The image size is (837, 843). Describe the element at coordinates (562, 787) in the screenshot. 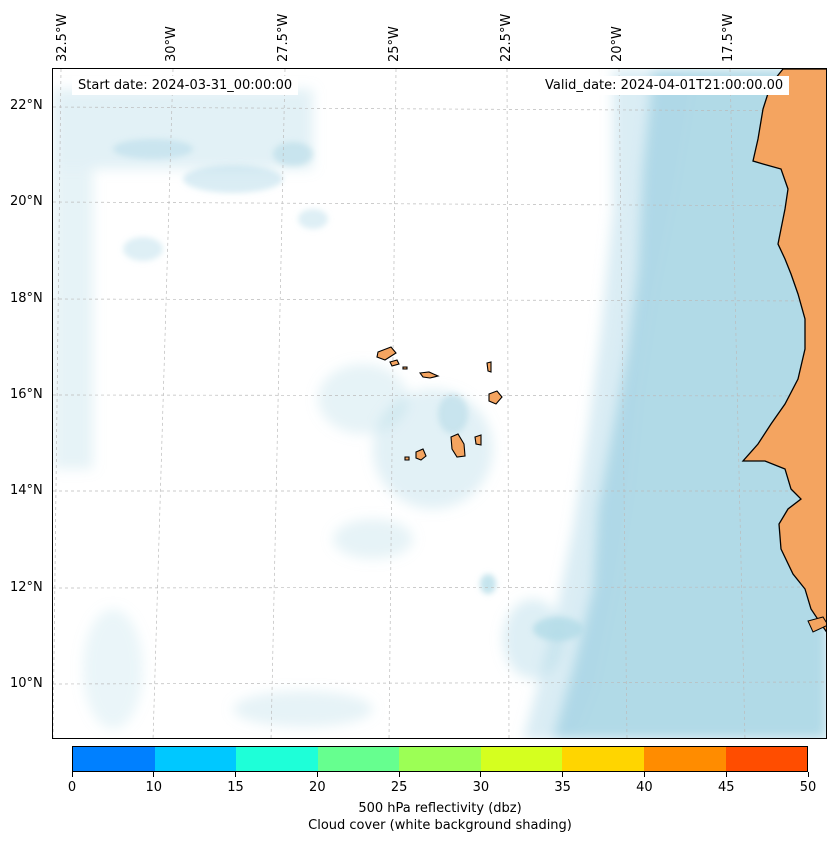

I see `colorbar-tick-label: 35` at that location.